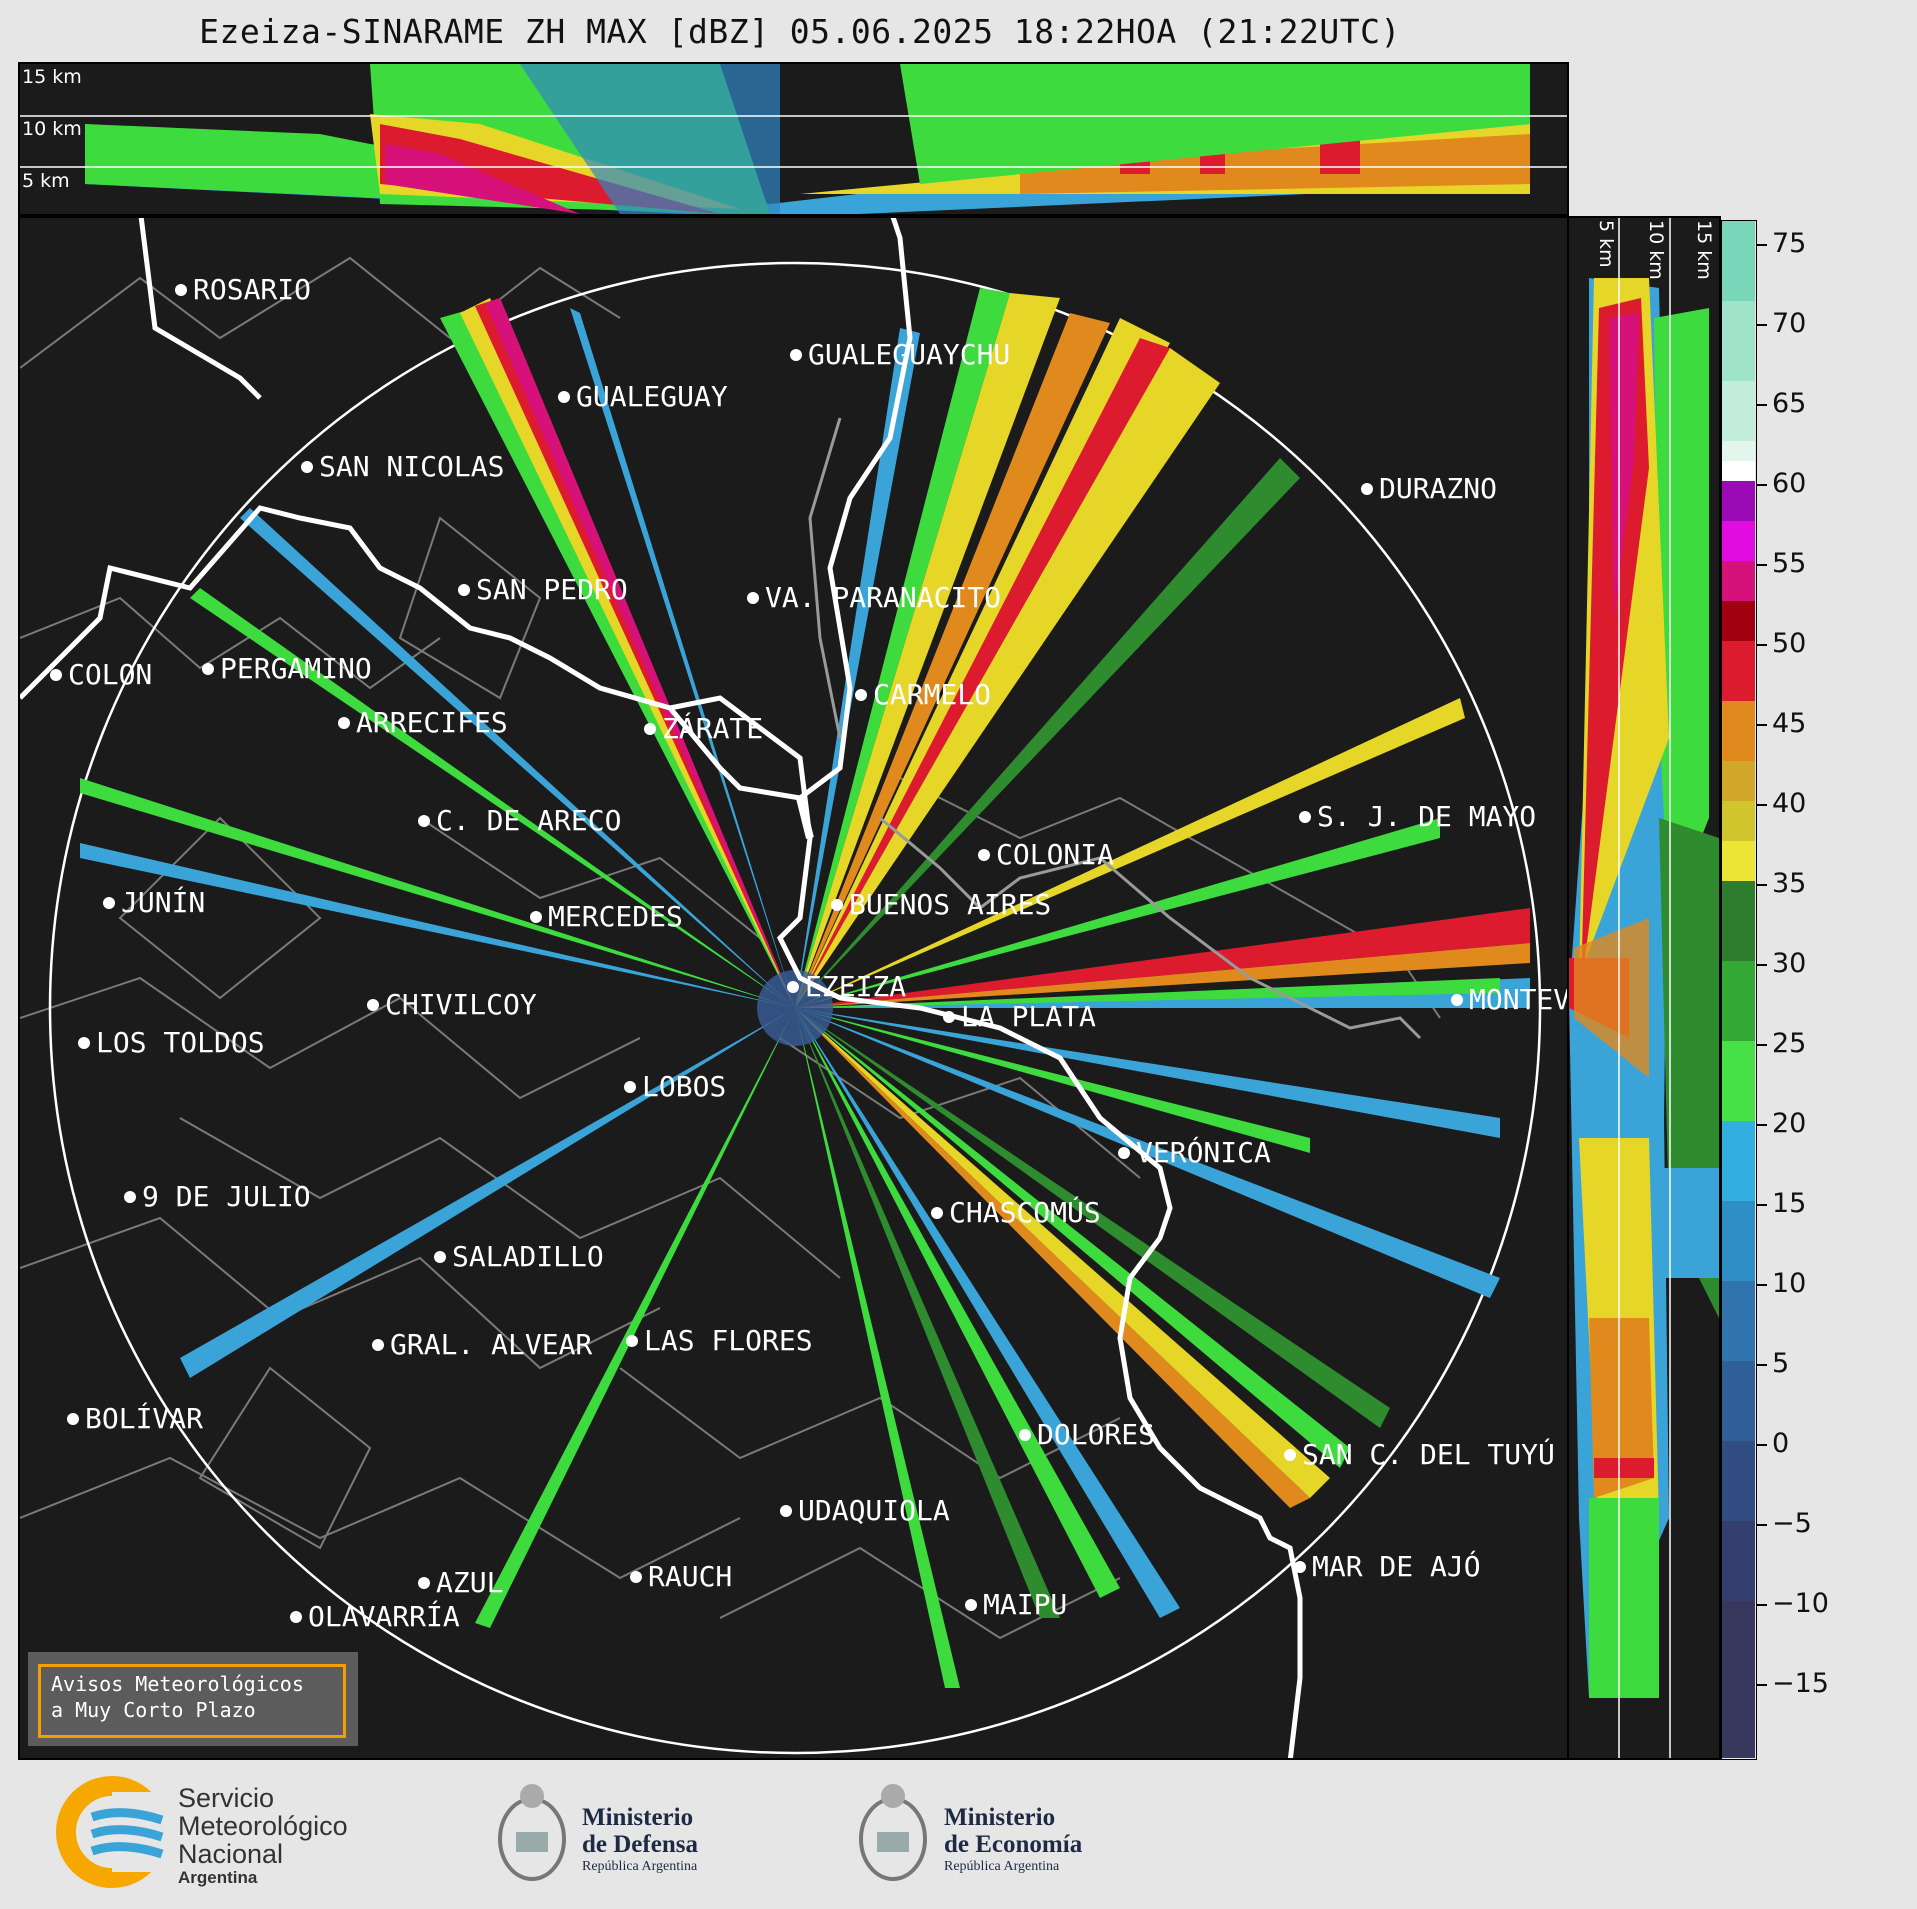 The height and width of the screenshot is (1909, 1917). I want to click on economia-emblem-icon, so click(893, 1832).